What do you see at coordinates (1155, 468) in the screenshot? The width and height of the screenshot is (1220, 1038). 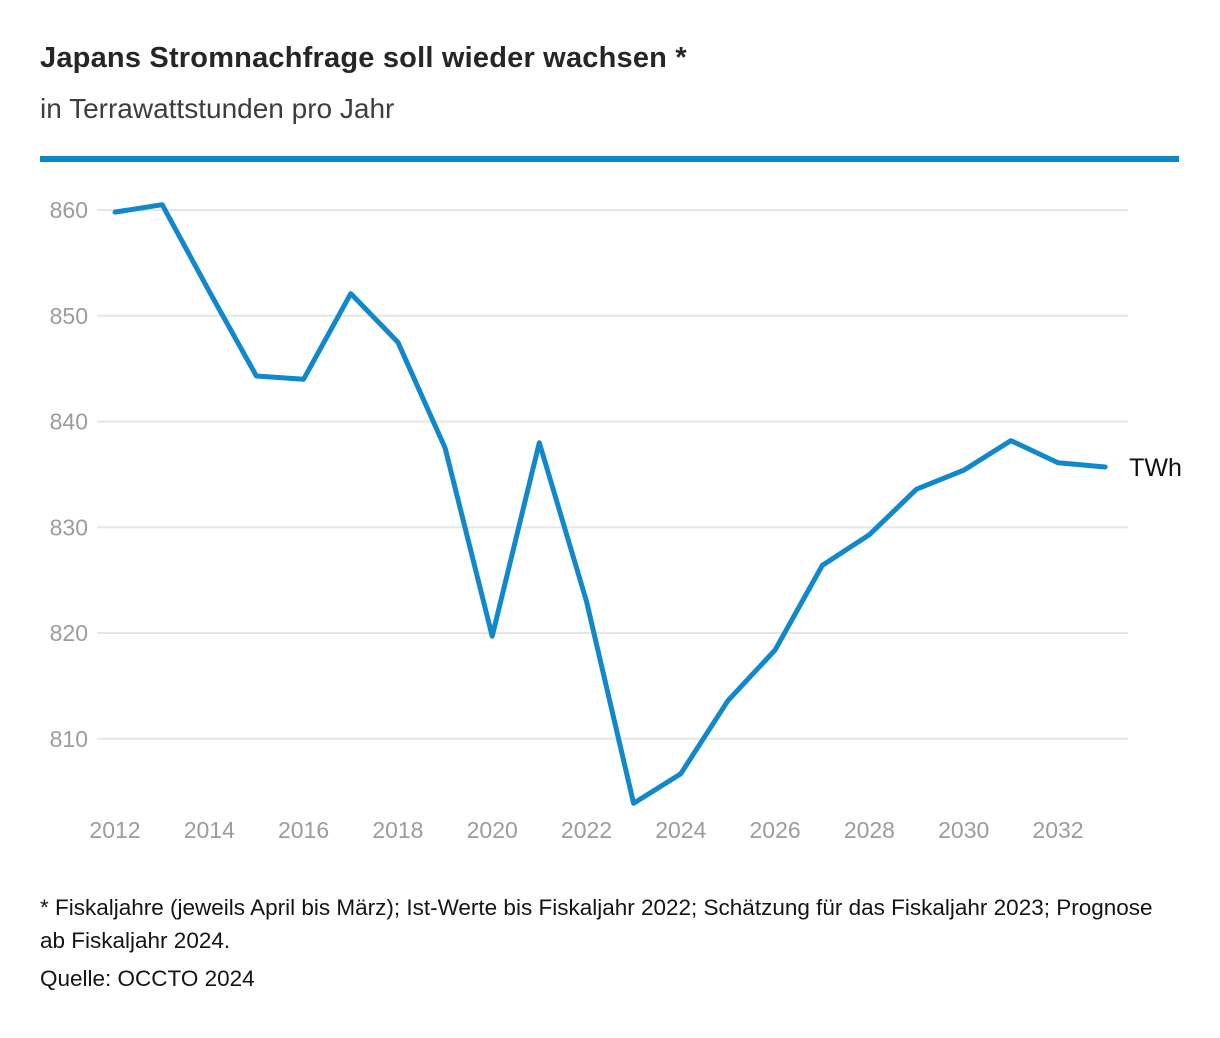 I see `unit-label: TWh` at bounding box center [1155, 468].